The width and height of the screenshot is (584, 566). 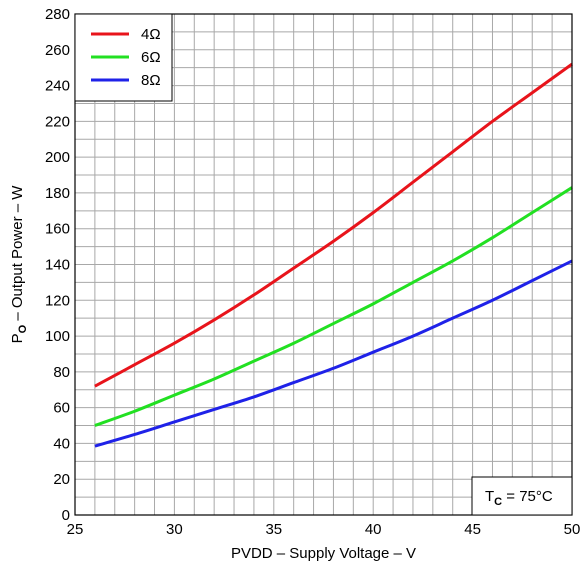 I want to click on y-tick-label: 140, so click(x=57, y=265).